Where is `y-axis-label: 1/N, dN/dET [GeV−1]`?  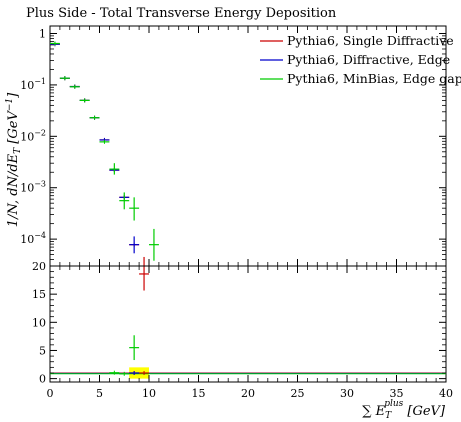 y-axis-label: 1/N, dN/dET [GeV−1] is located at coordinates (14, 159).